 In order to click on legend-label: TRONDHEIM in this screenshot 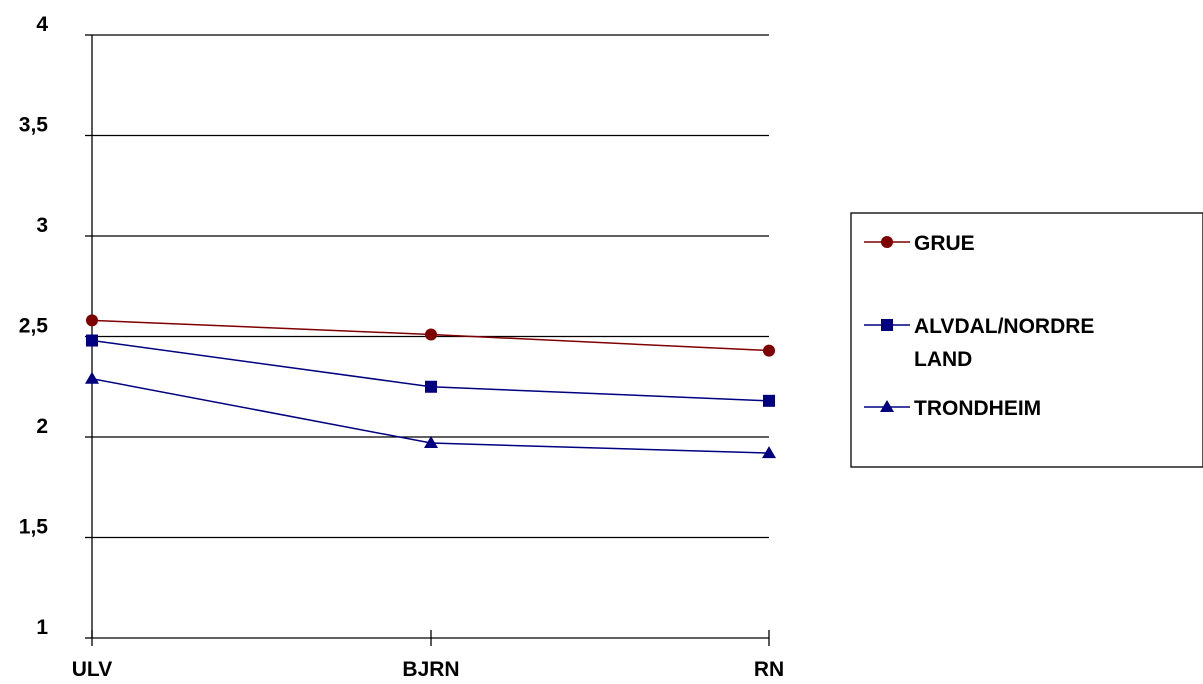, I will do `click(977, 408)`.